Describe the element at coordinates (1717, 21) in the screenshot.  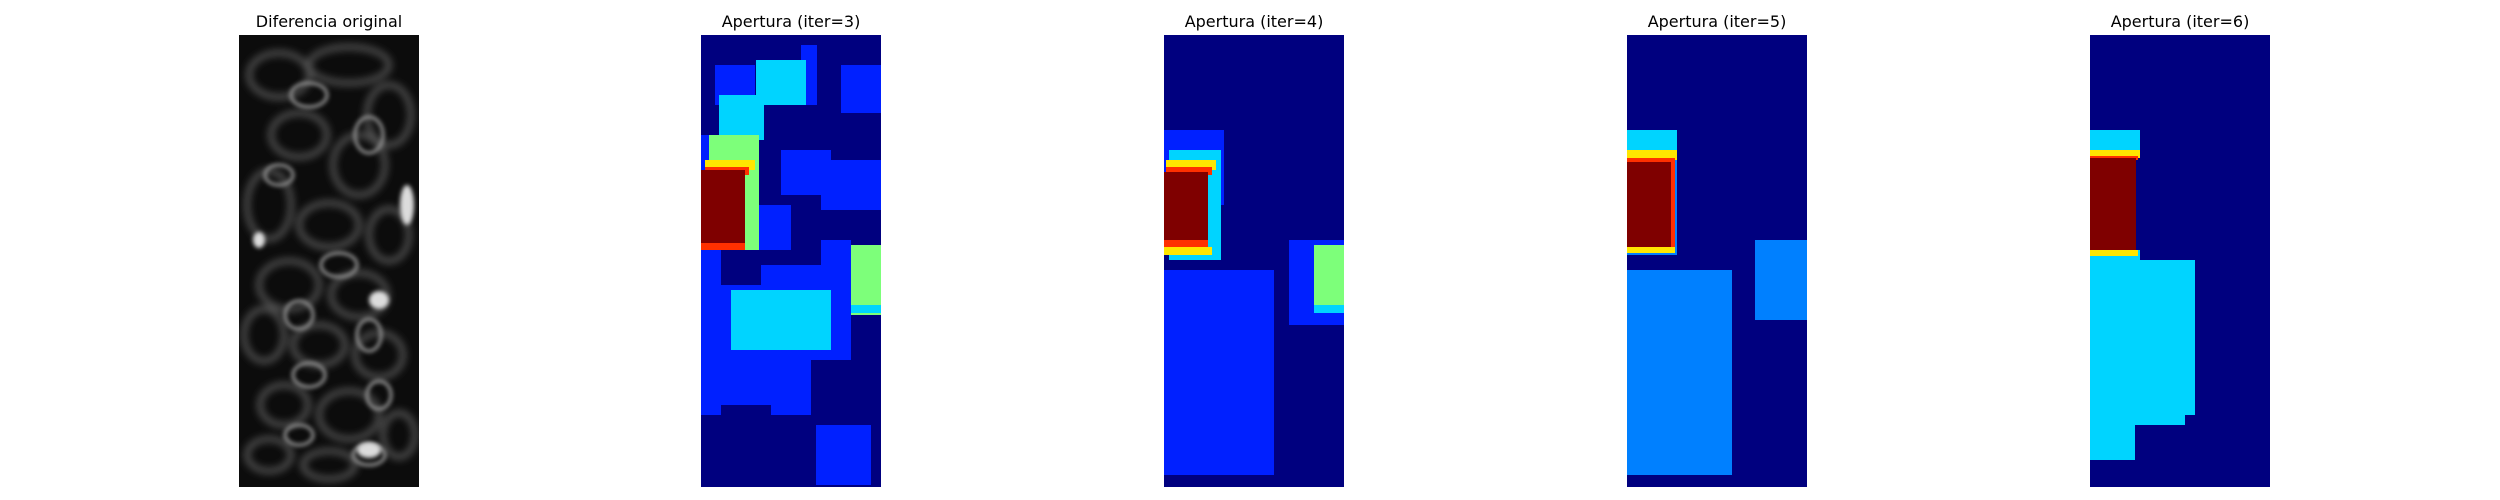
I see `panel-title: Apertura (iter=5)` at that location.